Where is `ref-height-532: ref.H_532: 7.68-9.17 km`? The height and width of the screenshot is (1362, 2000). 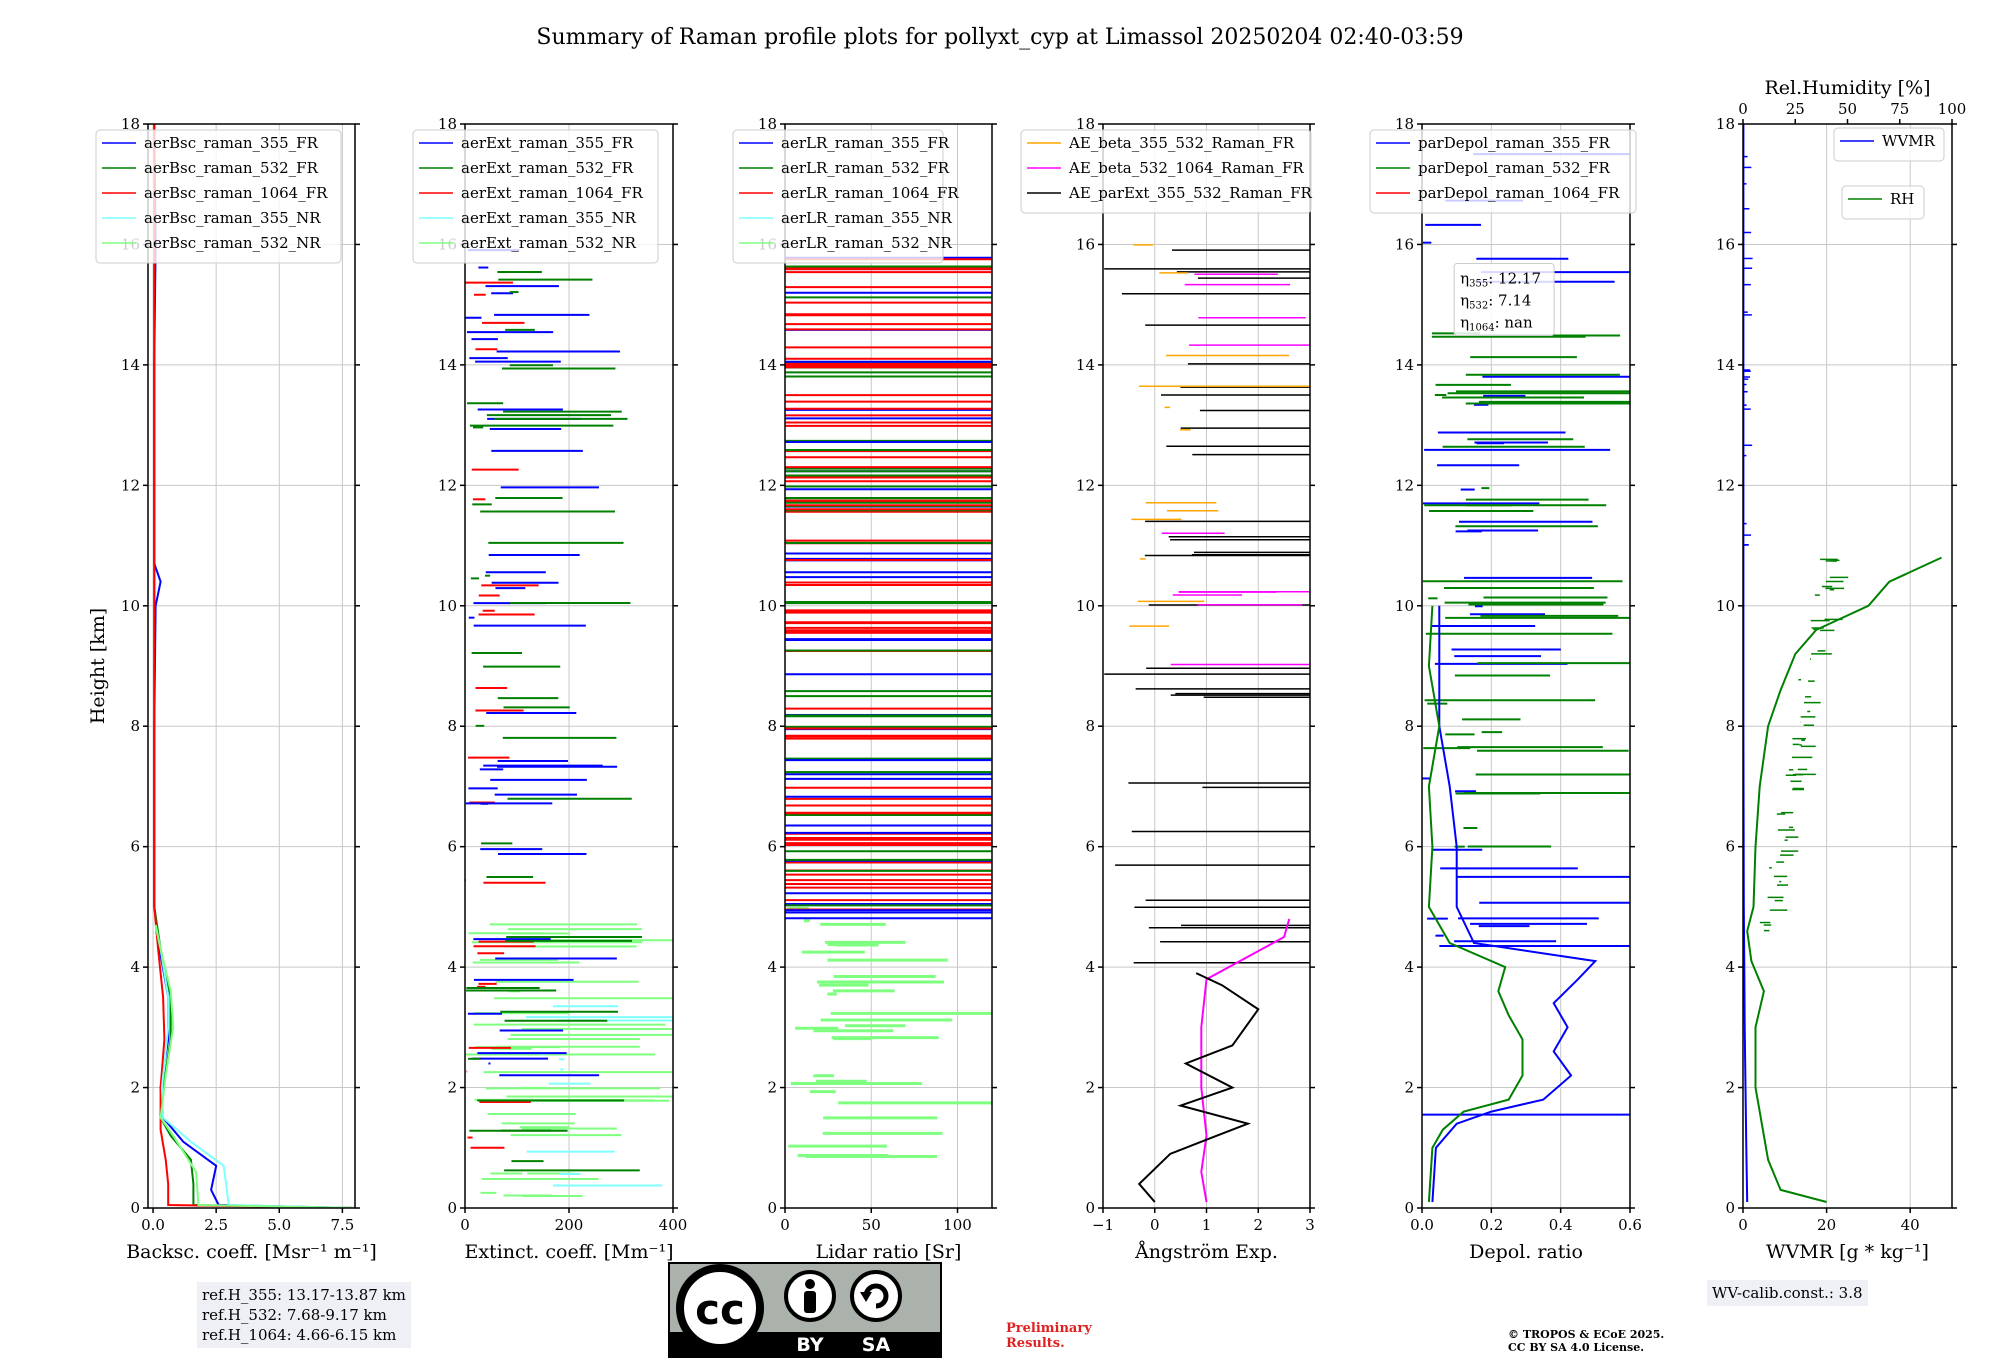
ref-height-532: ref.H_532: 7.68-9.17 km is located at coordinates (294, 1315).